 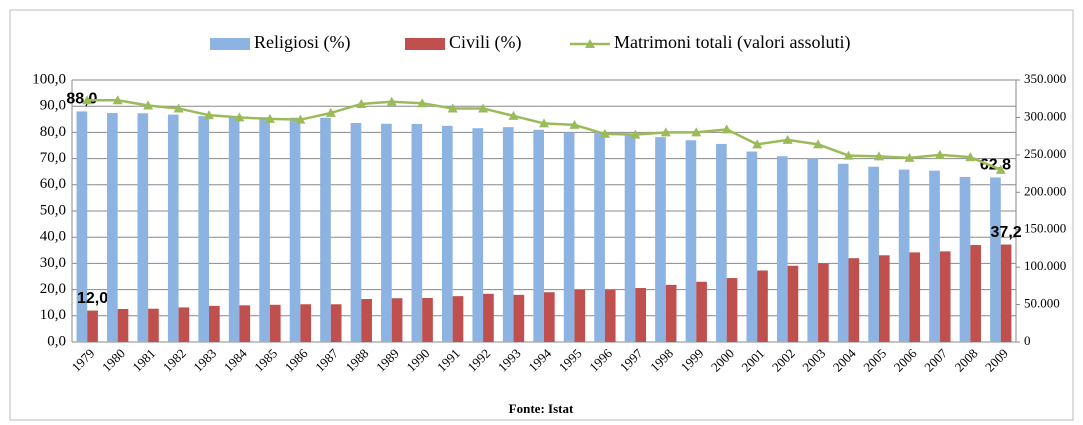 What do you see at coordinates (1006, 232) in the screenshot?
I see `data-label: 37,2` at bounding box center [1006, 232].